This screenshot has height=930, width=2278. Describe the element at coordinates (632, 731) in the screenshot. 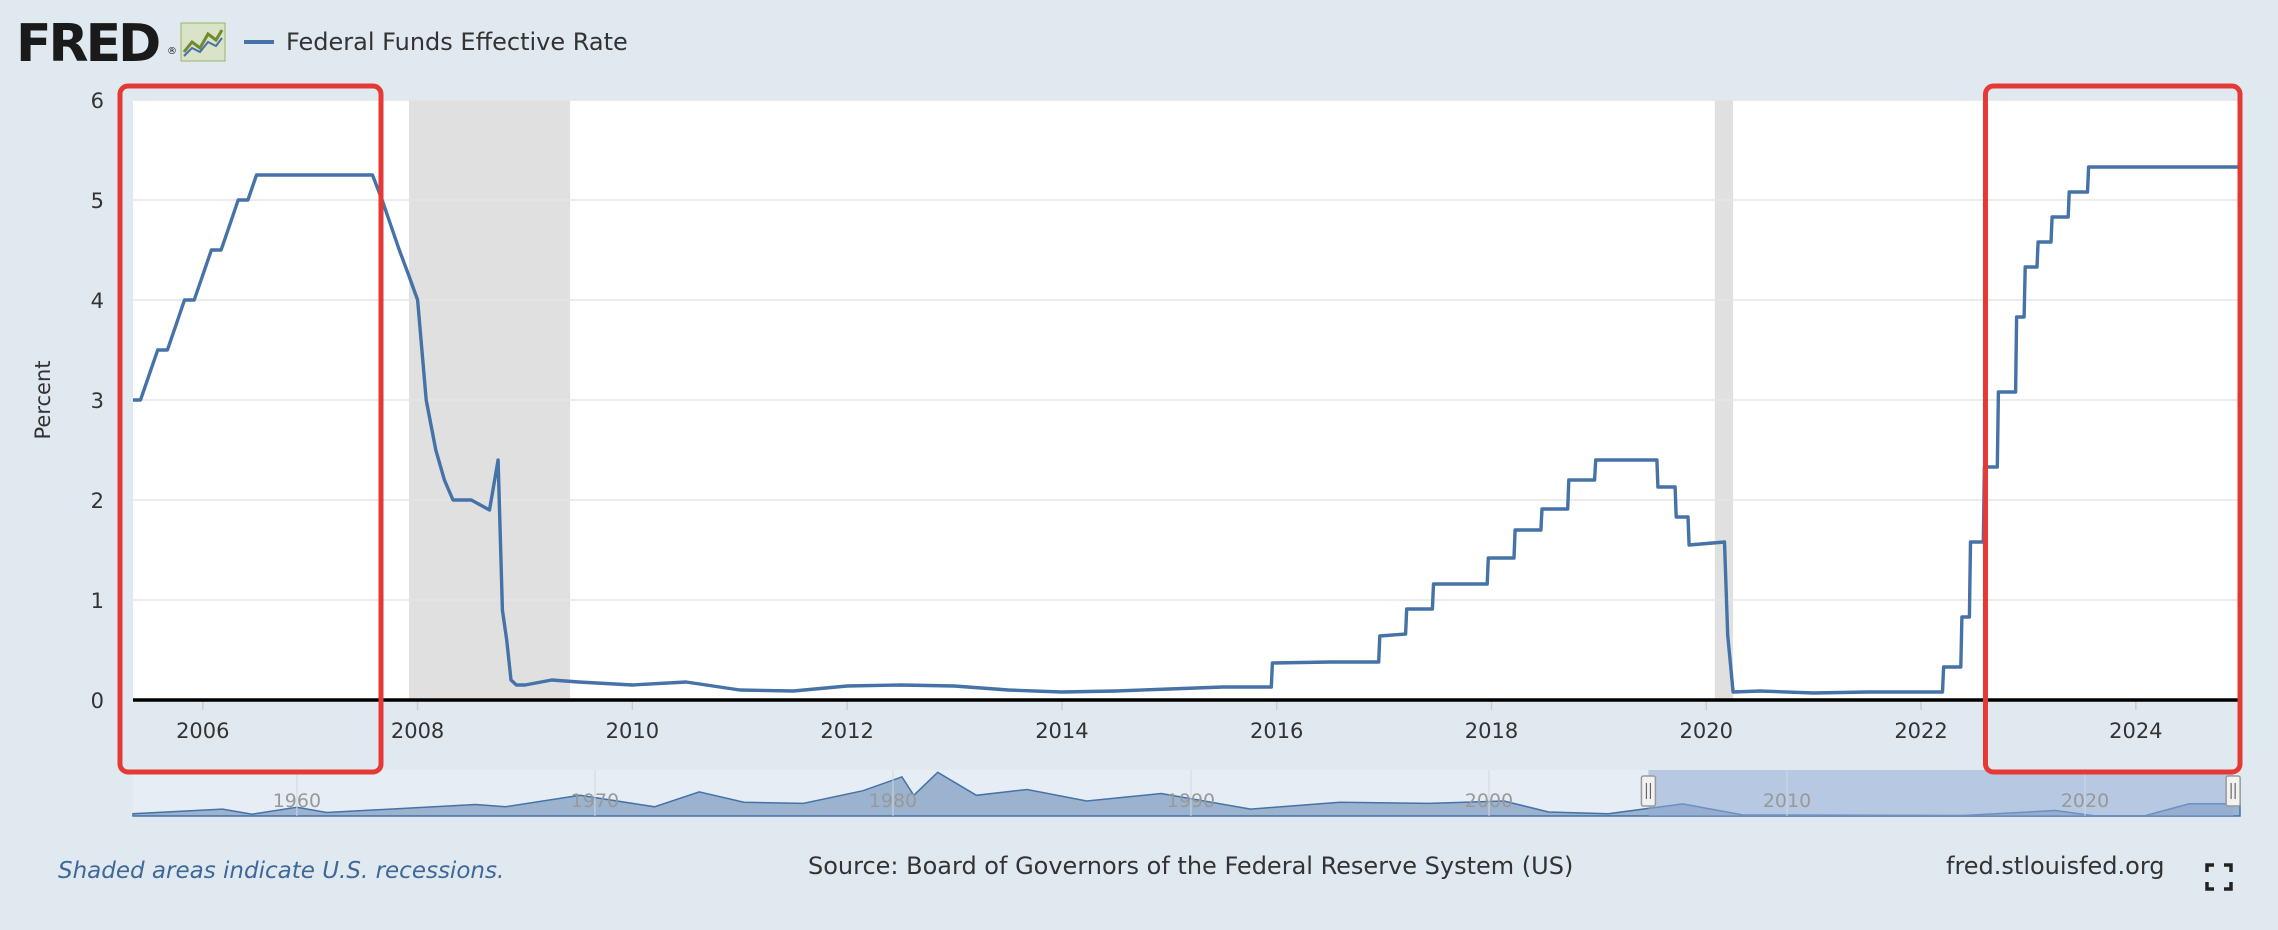

I see `x-tick-label-2010: 2010` at that location.